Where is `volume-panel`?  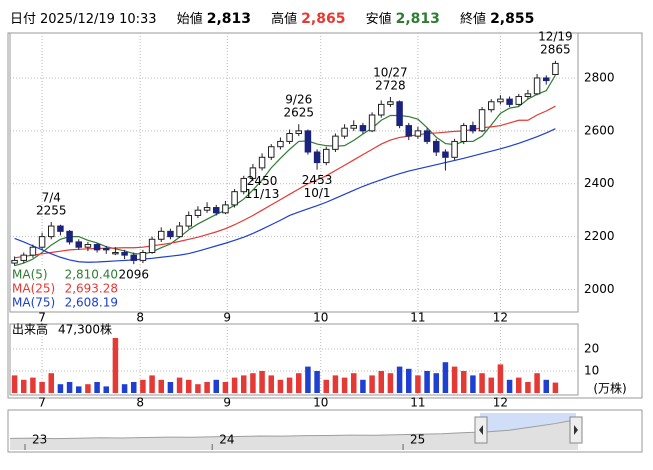 volume-panel is located at coordinates (294, 359).